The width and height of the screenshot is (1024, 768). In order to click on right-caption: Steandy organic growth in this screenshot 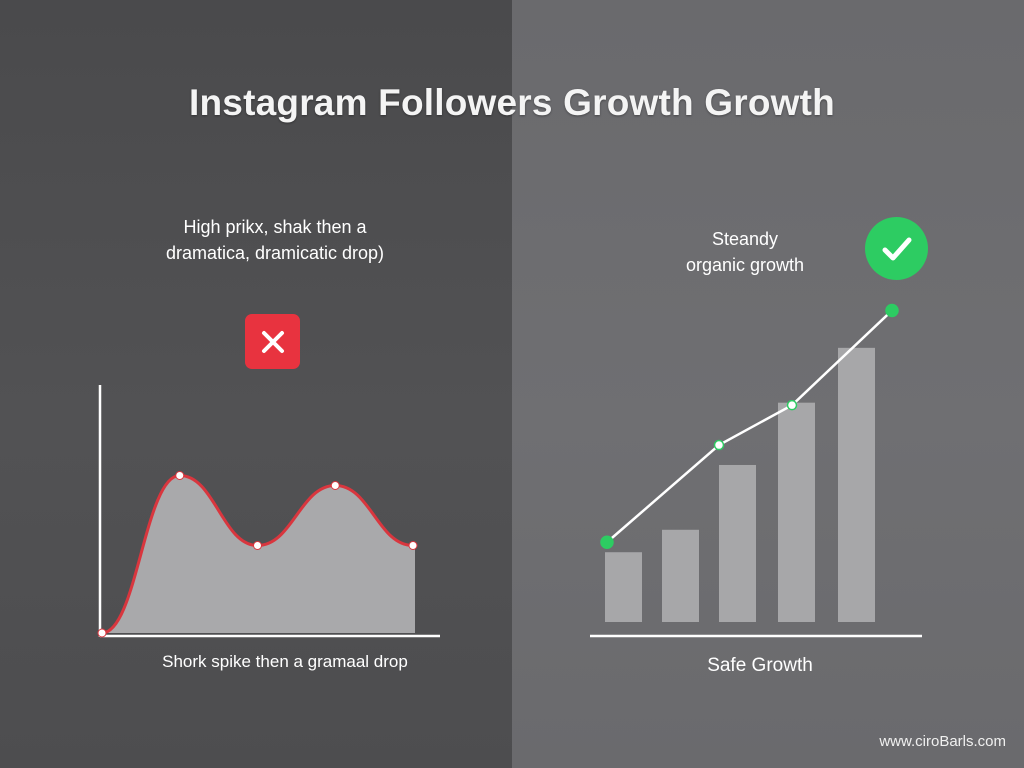, I will do `click(745, 252)`.